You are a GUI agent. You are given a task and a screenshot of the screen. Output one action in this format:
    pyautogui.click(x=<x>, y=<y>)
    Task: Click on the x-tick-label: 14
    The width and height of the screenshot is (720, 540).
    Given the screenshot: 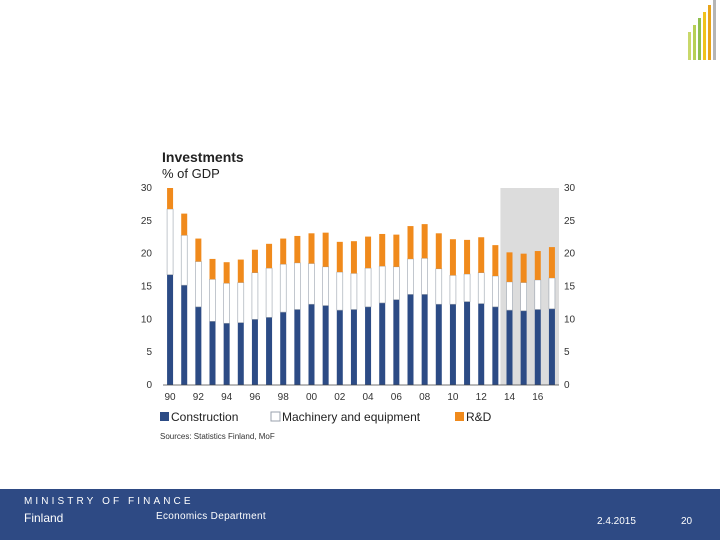 What is the action you would take?
    pyautogui.click(x=510, y=397)
    